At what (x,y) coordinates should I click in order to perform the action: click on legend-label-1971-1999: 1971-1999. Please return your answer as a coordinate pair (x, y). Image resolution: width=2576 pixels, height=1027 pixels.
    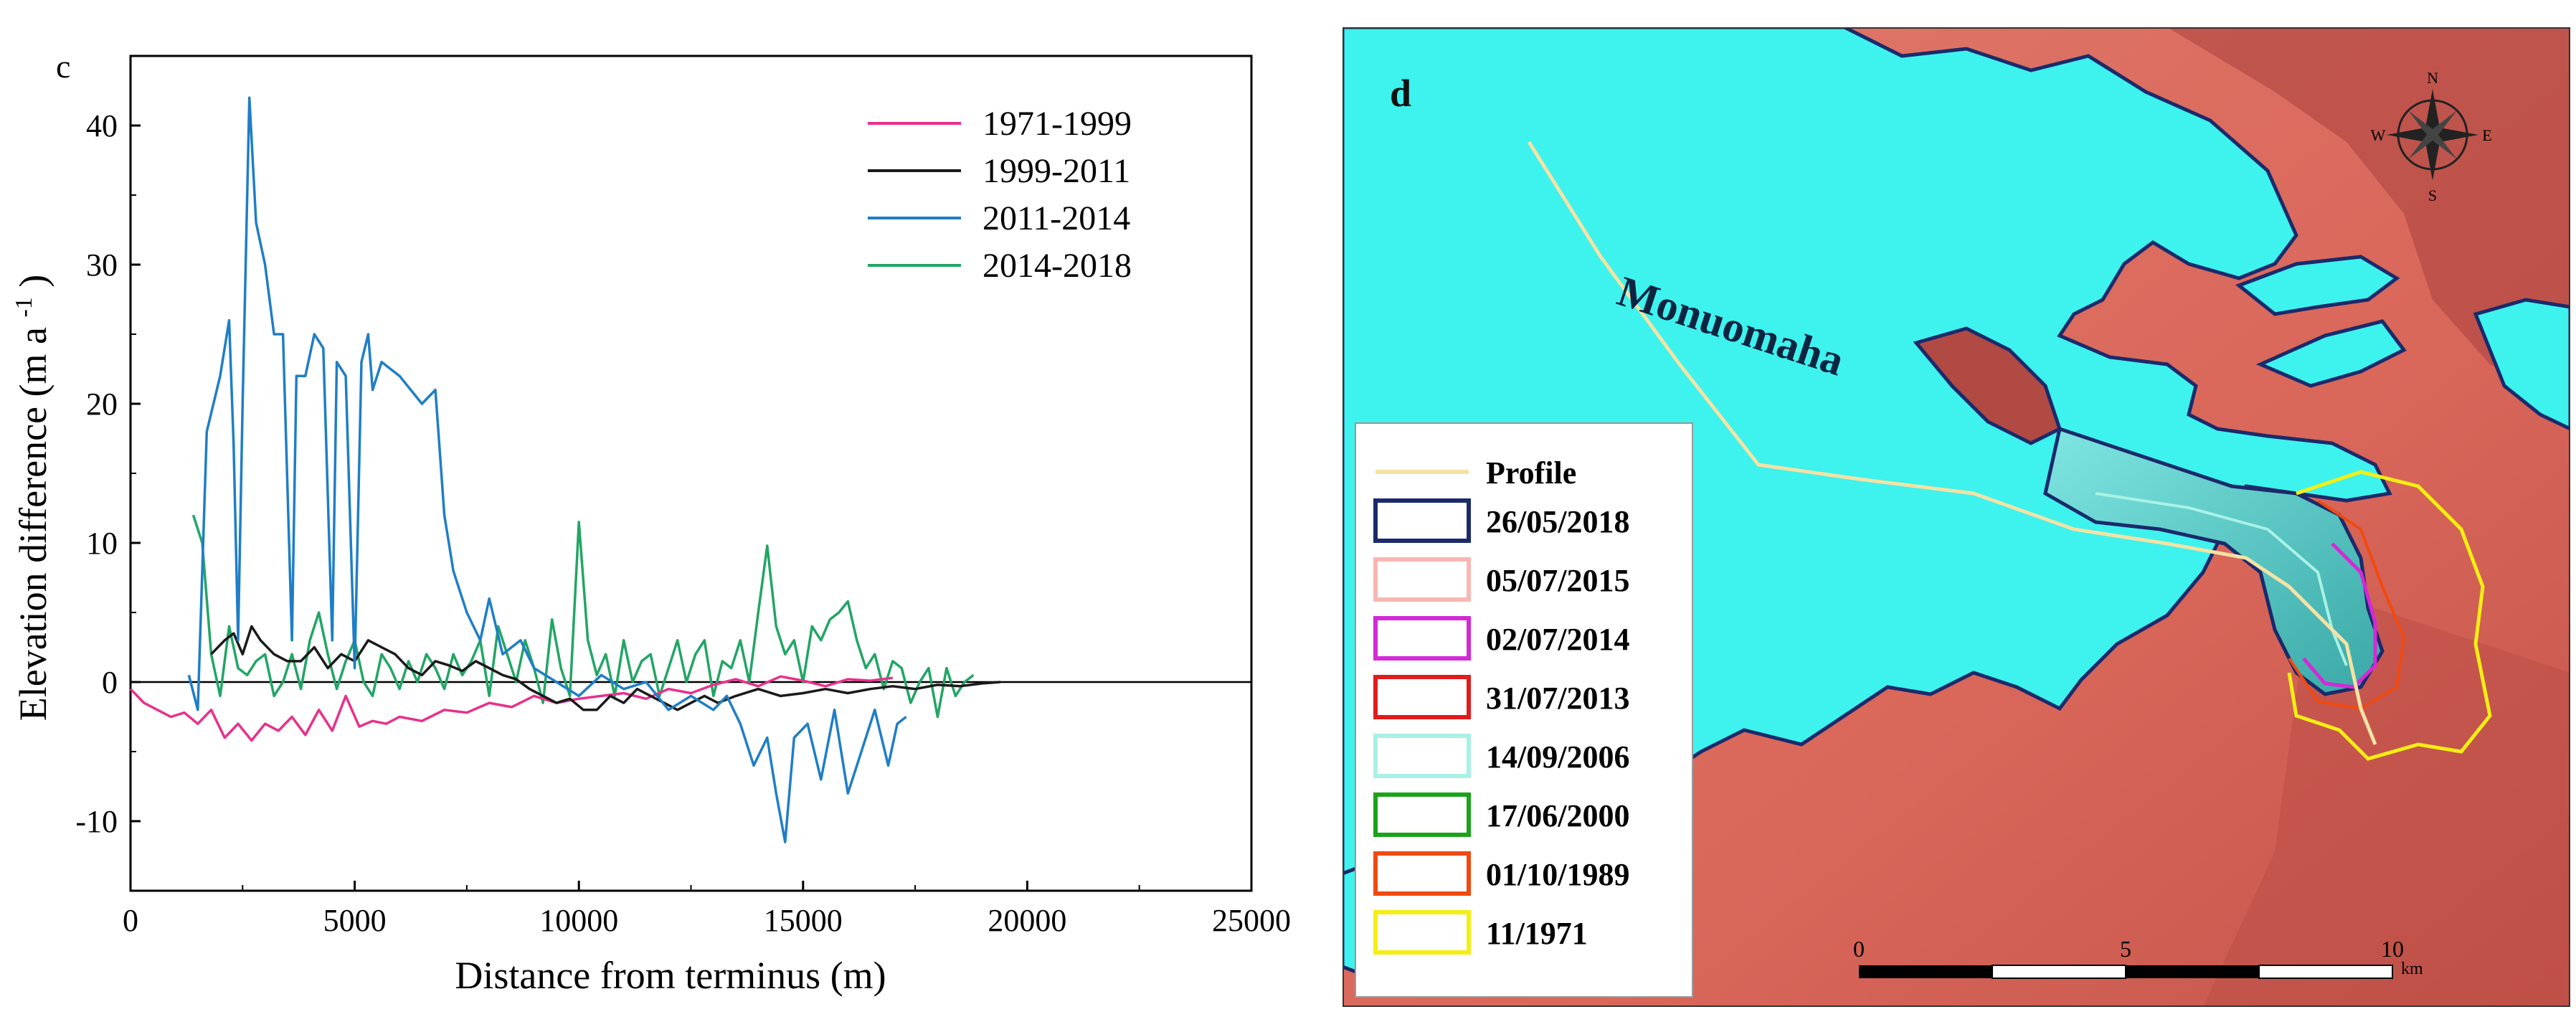
    Looking at the image, I should click on (1057, 124).